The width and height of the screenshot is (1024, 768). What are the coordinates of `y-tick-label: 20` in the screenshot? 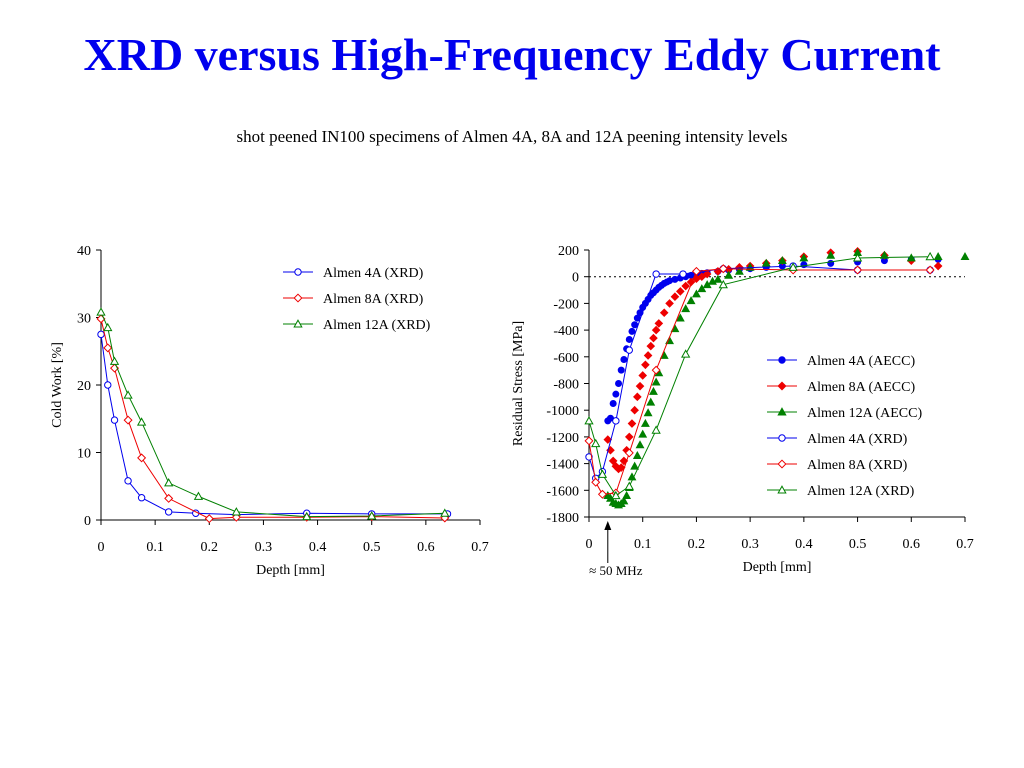 It's located at (84, 386).